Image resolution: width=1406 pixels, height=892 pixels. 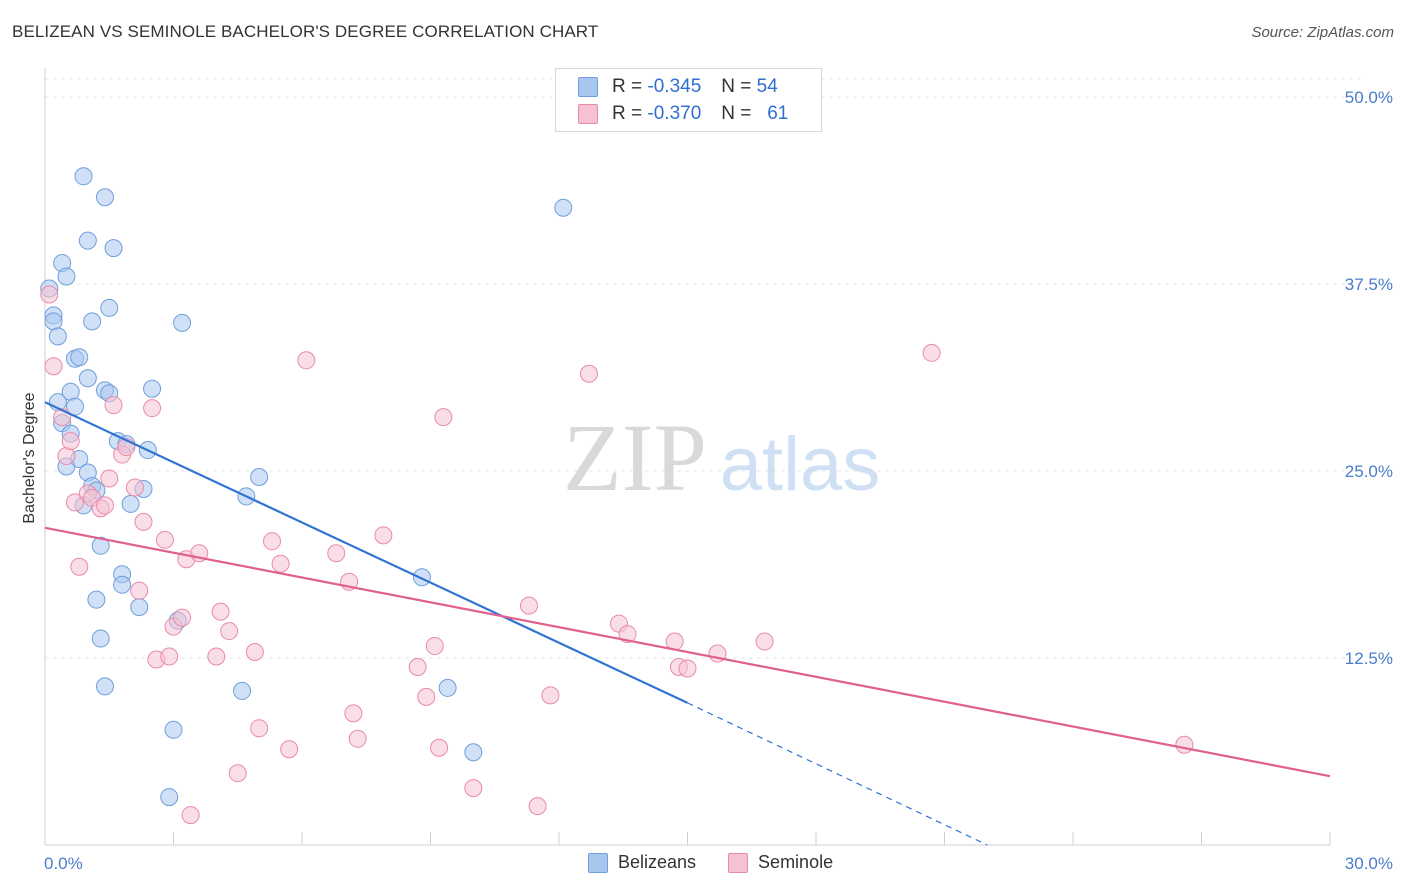 I want to click on x-tick-label-max: 30.0%, so click(x=1369, y=863).